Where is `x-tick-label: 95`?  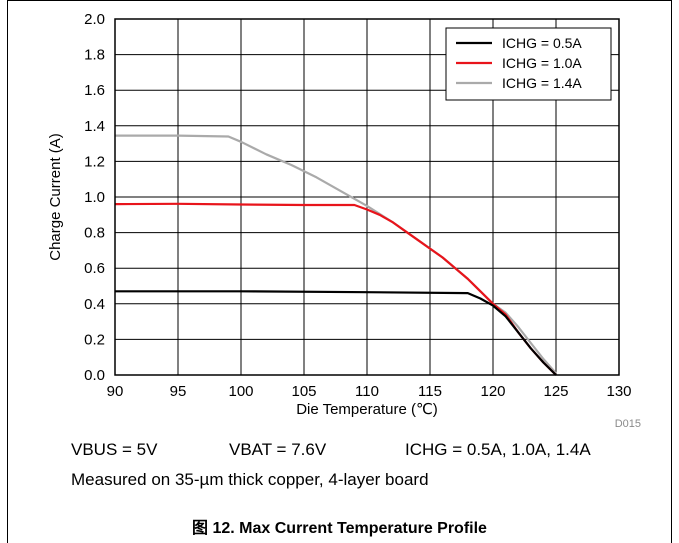 x-tick-label: 95 is located at coordinates (178, 391).